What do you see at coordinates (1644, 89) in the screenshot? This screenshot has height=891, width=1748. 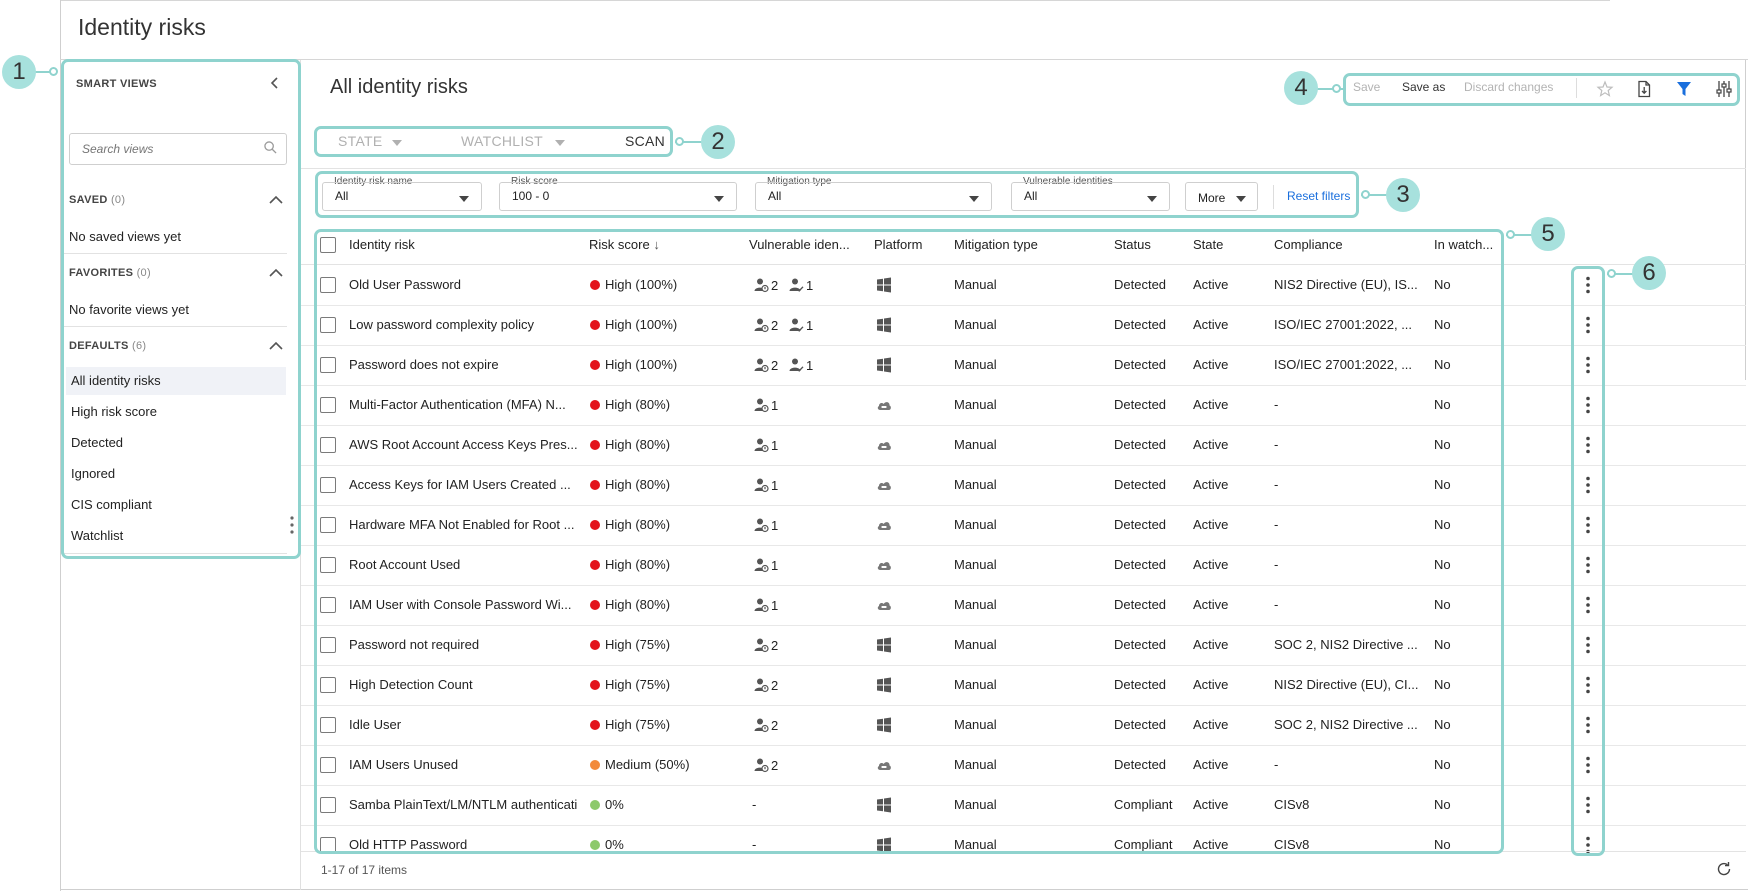 I see `export-file-icon` at bounding box center [1644, 89].